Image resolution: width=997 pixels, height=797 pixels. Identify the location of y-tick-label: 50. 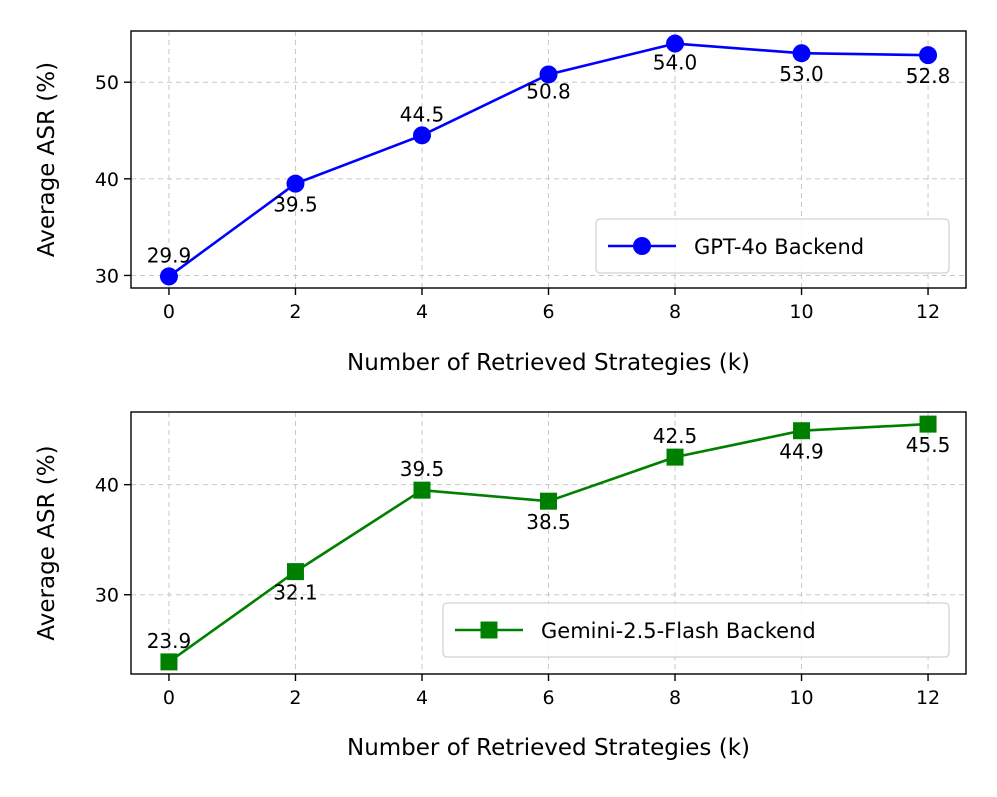
(107, 83).